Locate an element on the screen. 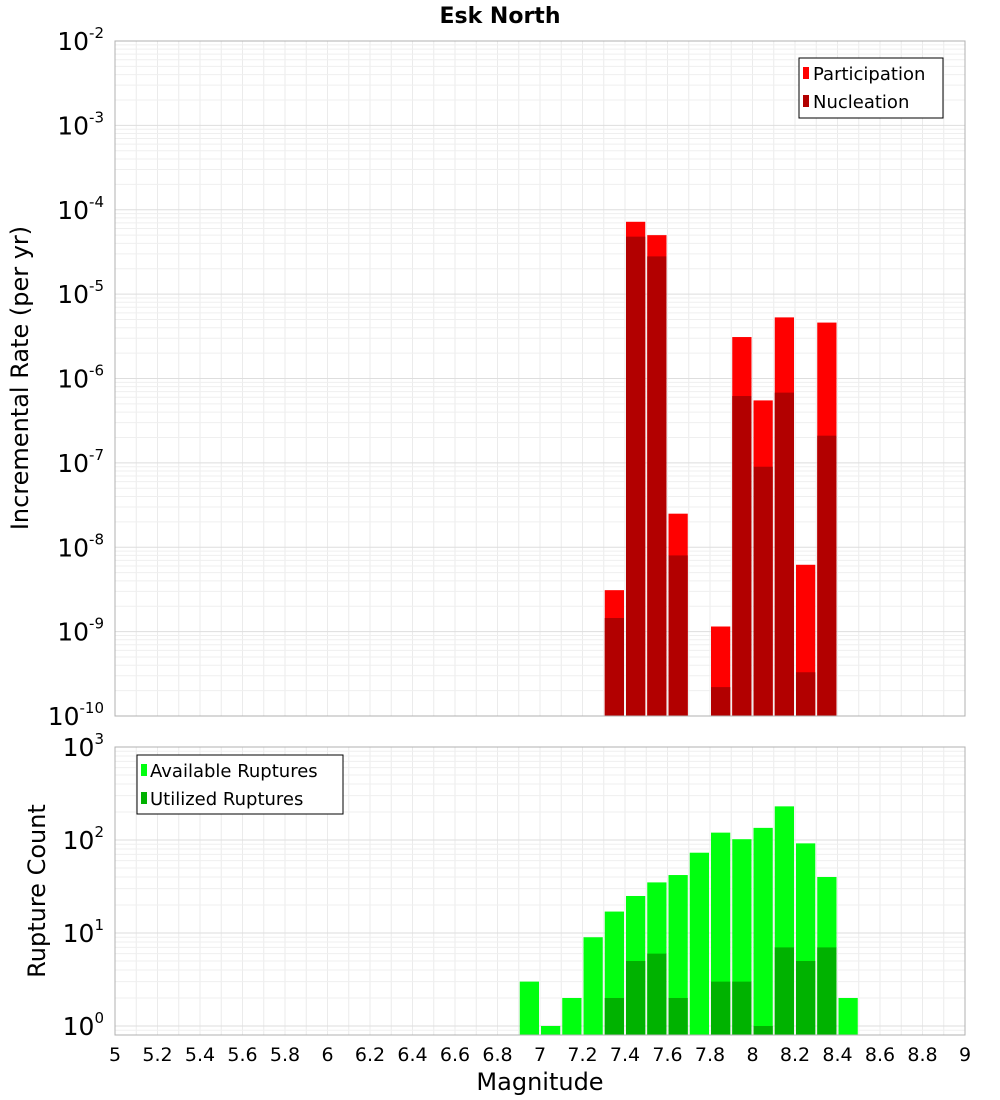 The image size is (1000, 1100). x-tick-label: 6.4 is located at coordinates (412, 1055).